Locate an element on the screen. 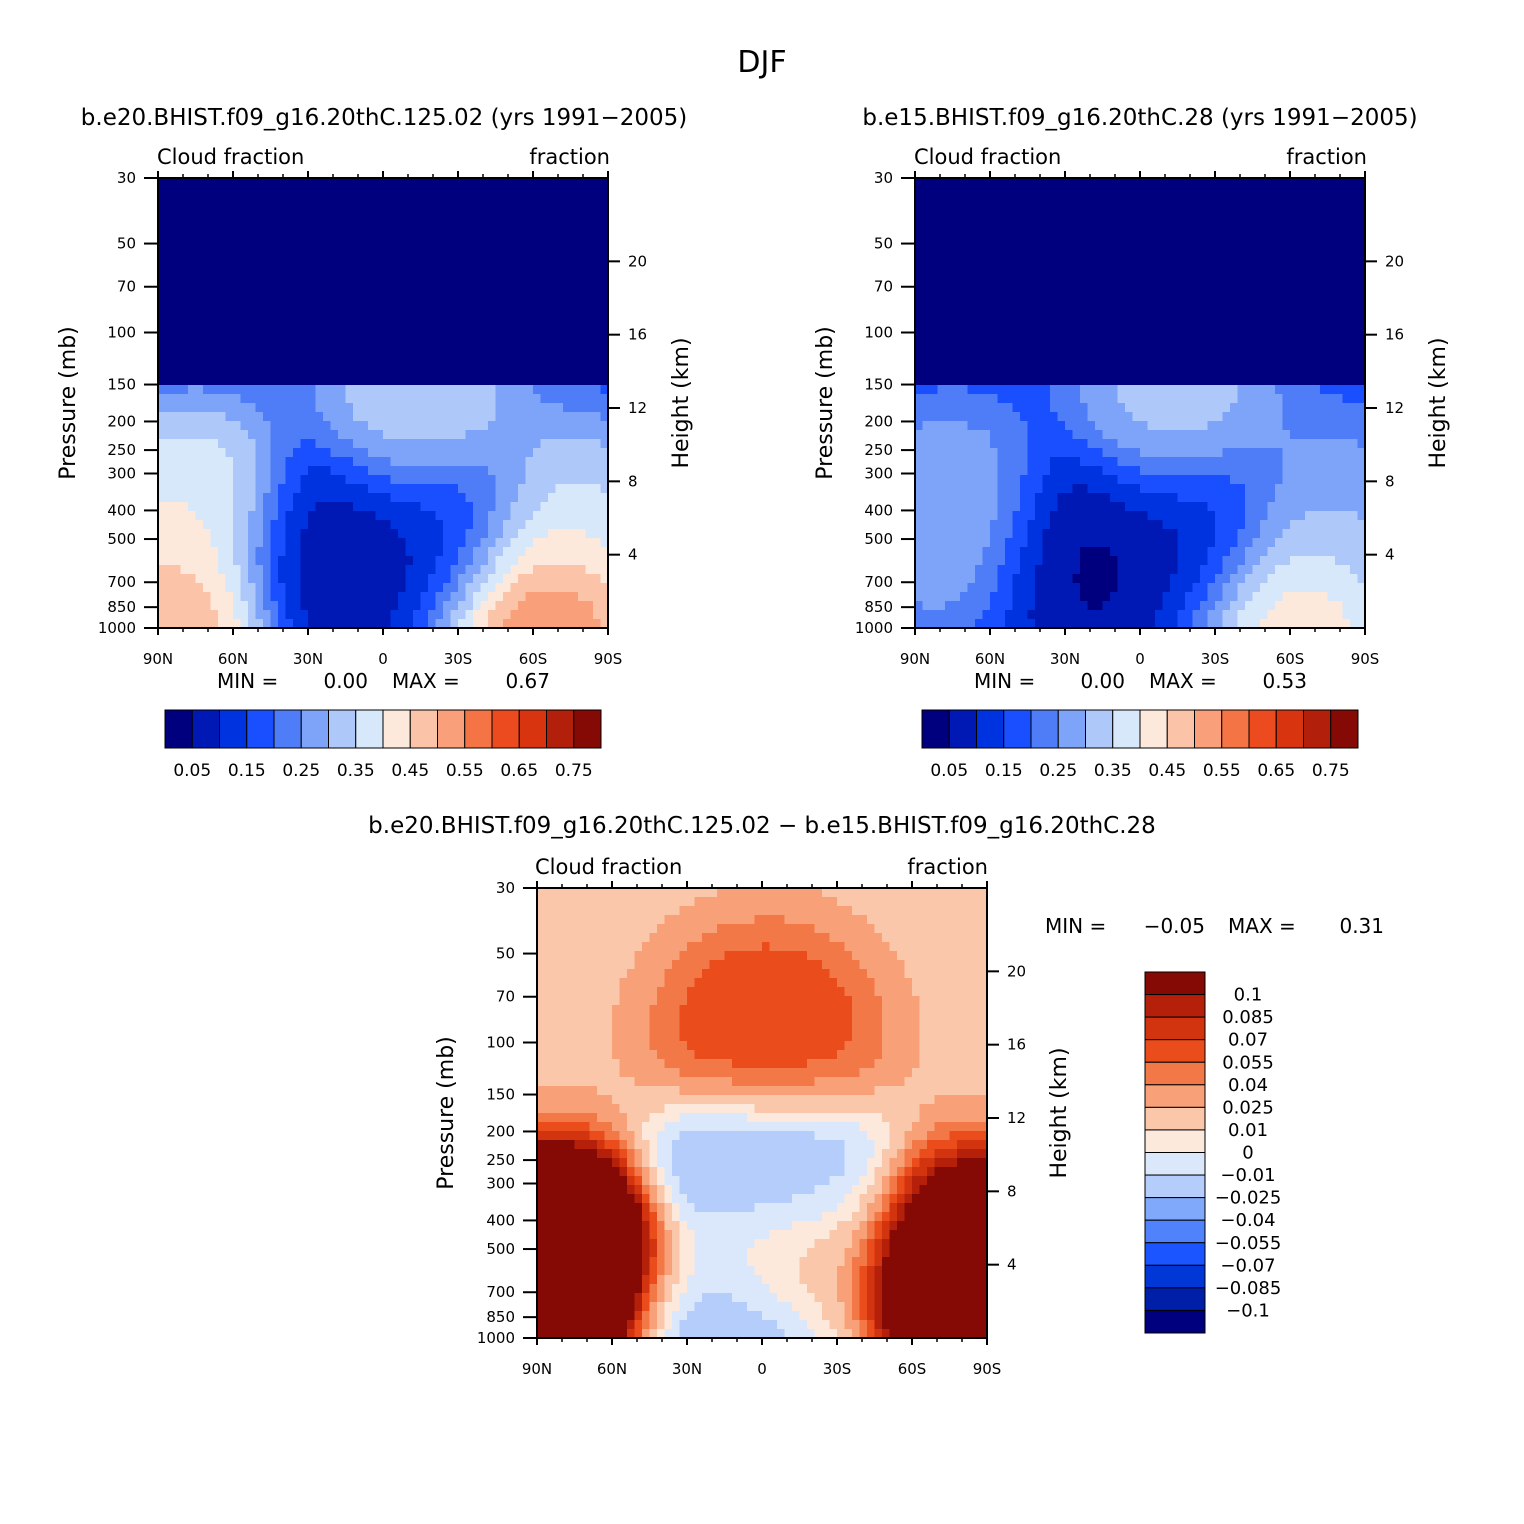 The image size is (1524, 1524). colorbar-box is located at coordinates (342, 729).